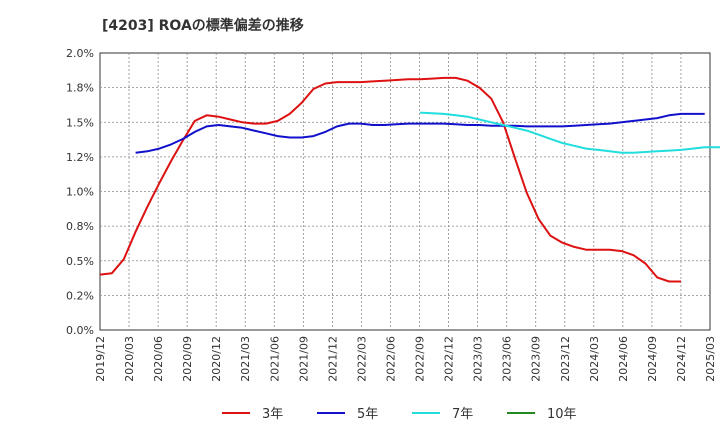 The width and height of the screenshot is (720, 440). I want to click on x-tick-label: 2025/03, so click(710, 359).